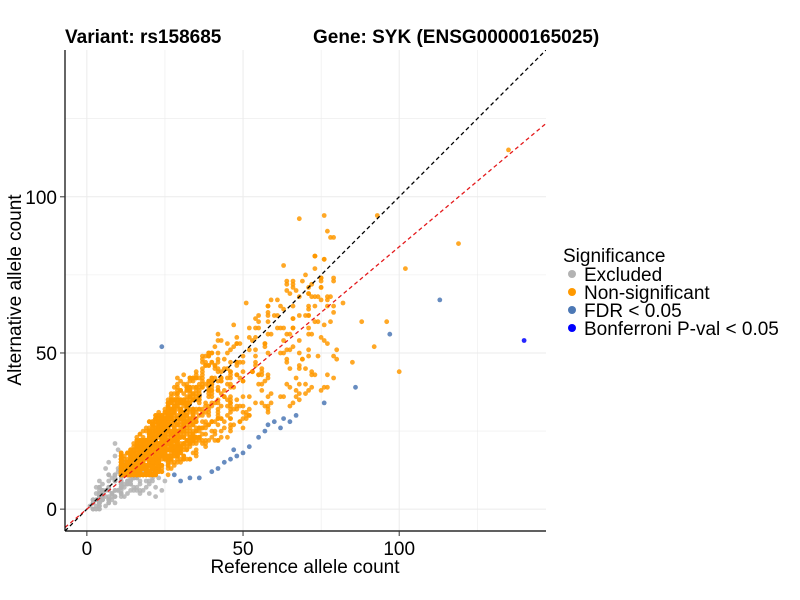  Describe the element at coordinates (51, 510) in the screenshot. I see `y-tick-label: 0` at that location.